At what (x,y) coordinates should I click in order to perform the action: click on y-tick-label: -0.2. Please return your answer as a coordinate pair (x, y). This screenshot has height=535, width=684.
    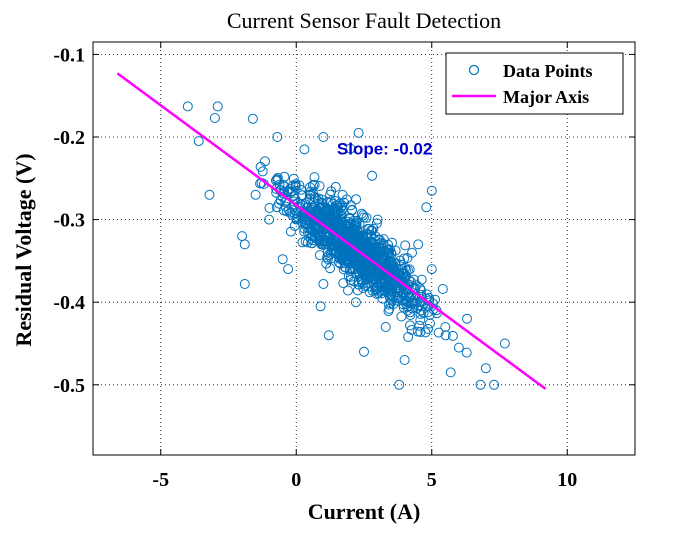
    Looking at the image, I should click on (69, 138).